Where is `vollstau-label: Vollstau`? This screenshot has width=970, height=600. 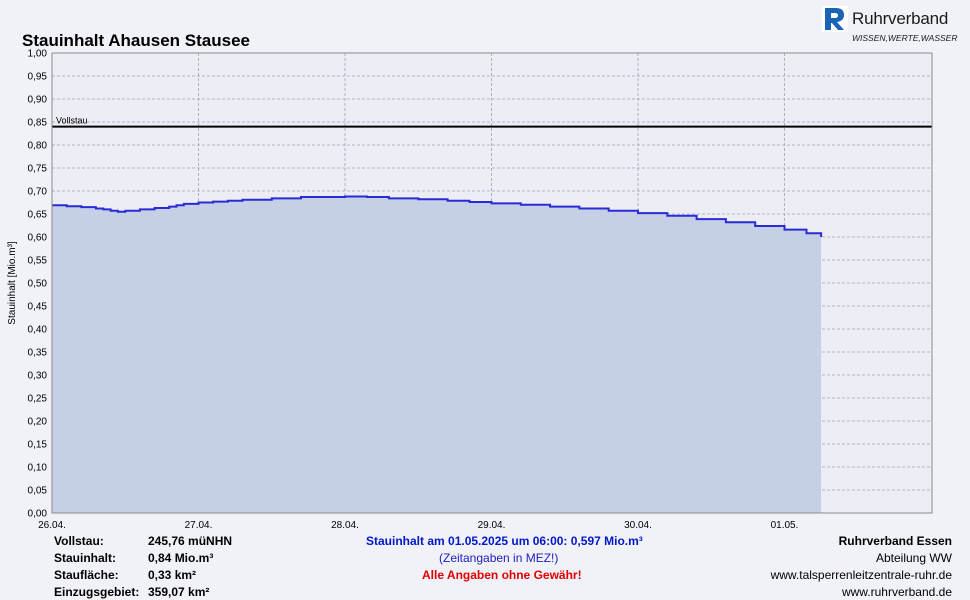 vollstau-label: Vollstau is located at coordinates (72, 121).